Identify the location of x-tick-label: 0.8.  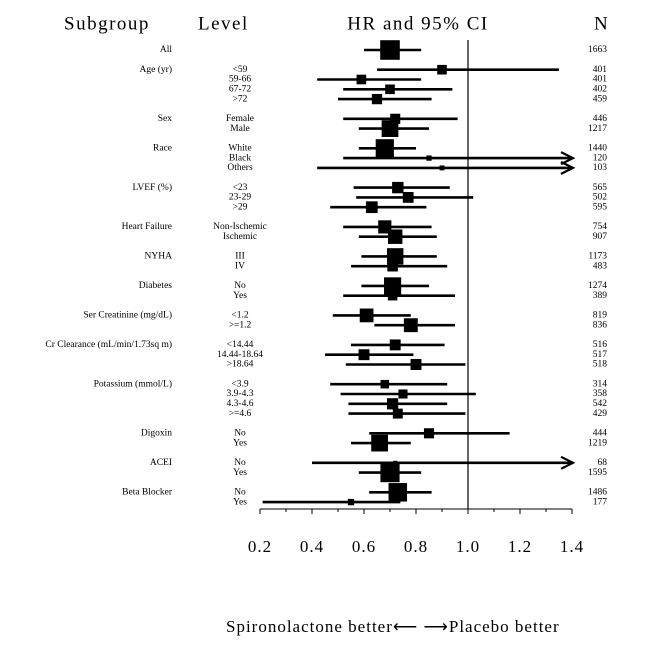
(416, 546).